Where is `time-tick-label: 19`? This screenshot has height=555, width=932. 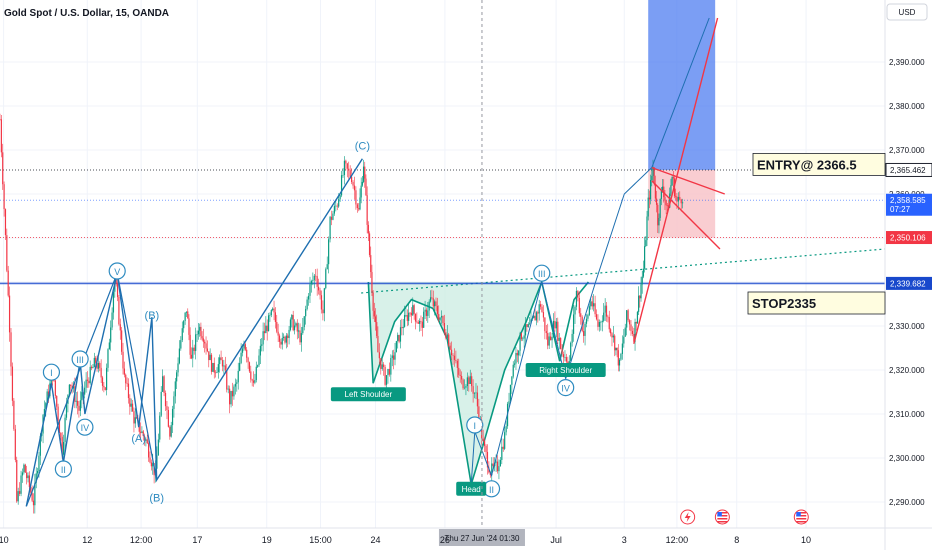
time-tick-label: 19 is located at coordinates (267, 540).